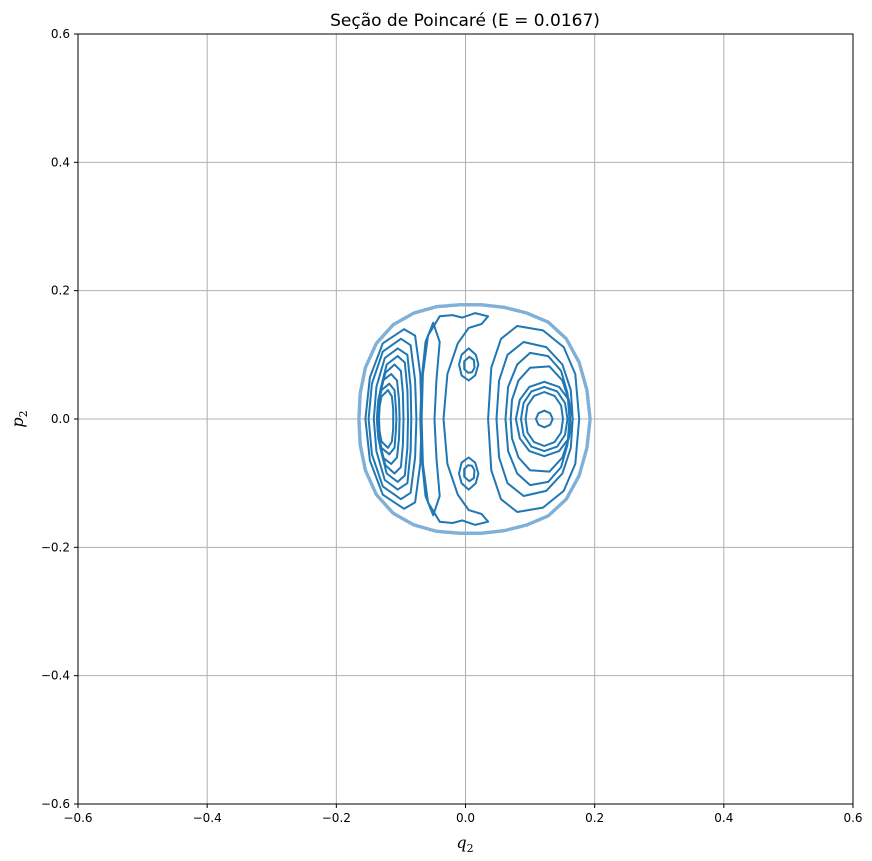  Describe the element at coordinates (207, 818) in the screenshot. I see `x-tick-label: −0.4` at that location.